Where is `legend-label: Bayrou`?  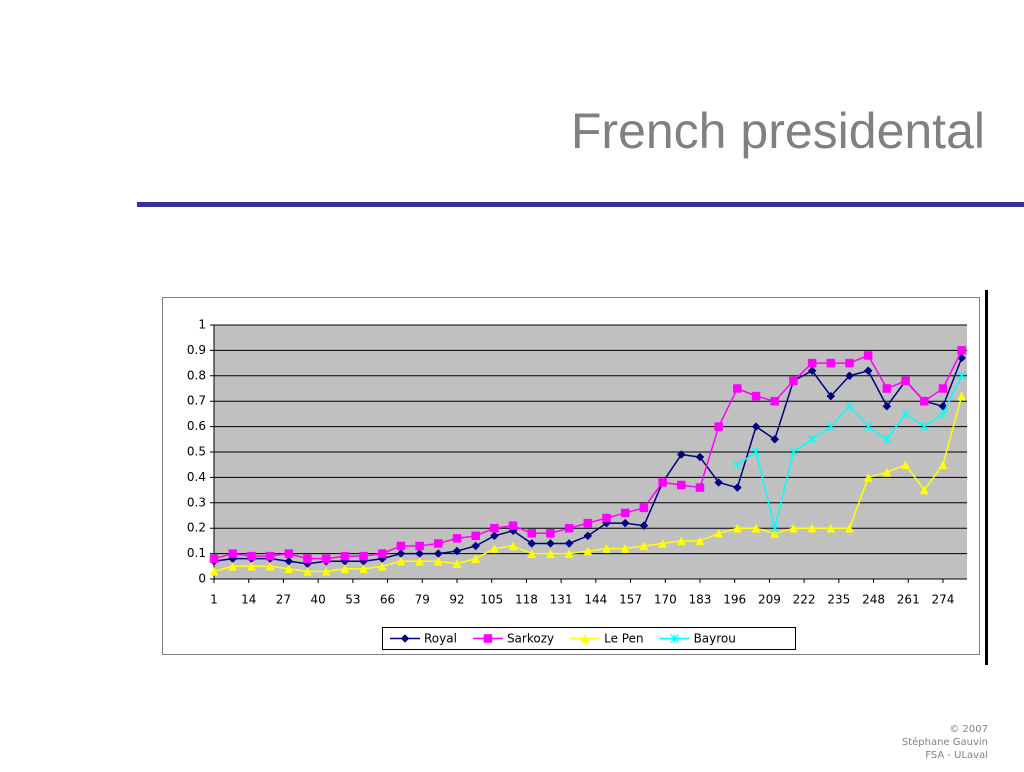
legend-label: Bayrou is located at coordinates (715, 639).